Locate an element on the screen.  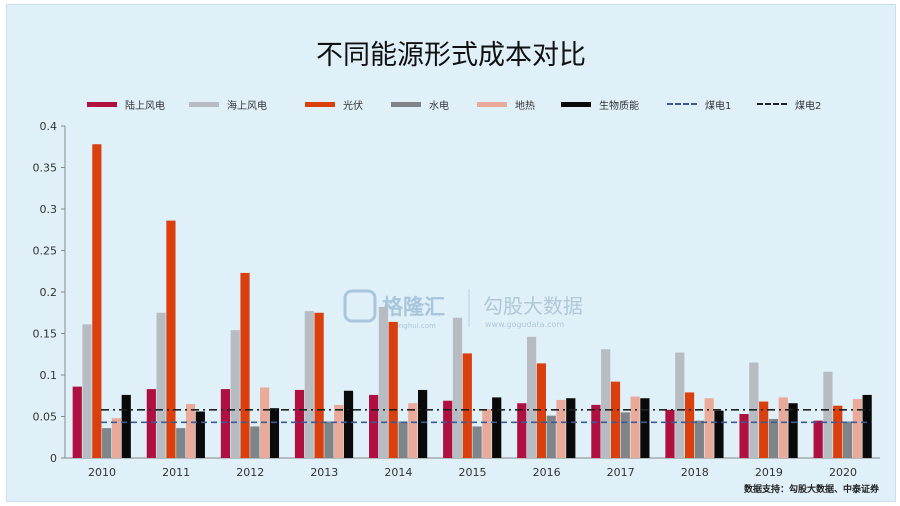
bar-地热-2020 is located at coordinates (857, 428).